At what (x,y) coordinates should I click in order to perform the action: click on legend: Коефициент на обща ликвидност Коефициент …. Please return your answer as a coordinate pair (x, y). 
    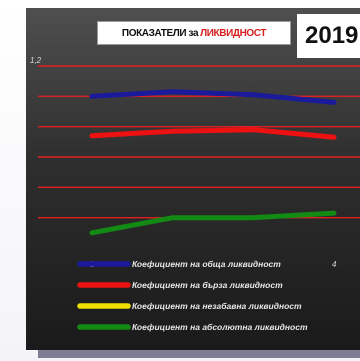
    Looking at the image, I should click on (192, 295).